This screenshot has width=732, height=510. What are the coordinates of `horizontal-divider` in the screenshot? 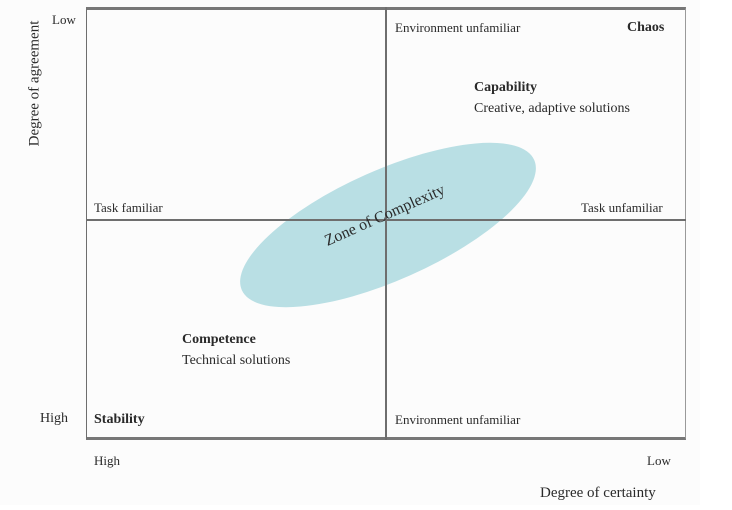 It's located at (386, 220).